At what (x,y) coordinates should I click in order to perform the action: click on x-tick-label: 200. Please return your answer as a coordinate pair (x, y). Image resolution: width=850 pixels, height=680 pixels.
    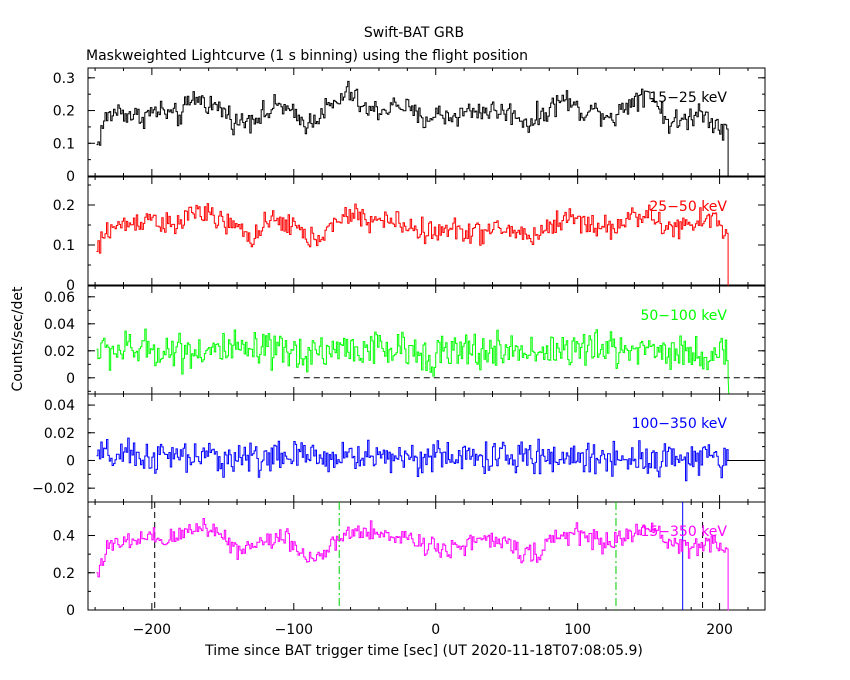
    Looking at the image, I should click on (719, 630).